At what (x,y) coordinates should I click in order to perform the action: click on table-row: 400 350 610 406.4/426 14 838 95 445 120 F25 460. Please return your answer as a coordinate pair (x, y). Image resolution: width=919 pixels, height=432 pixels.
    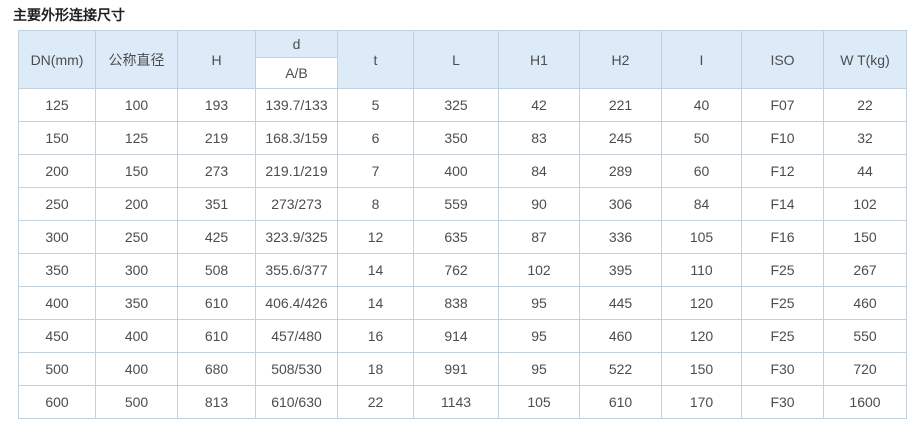
    Looking at the image, I should click on (462, 303).